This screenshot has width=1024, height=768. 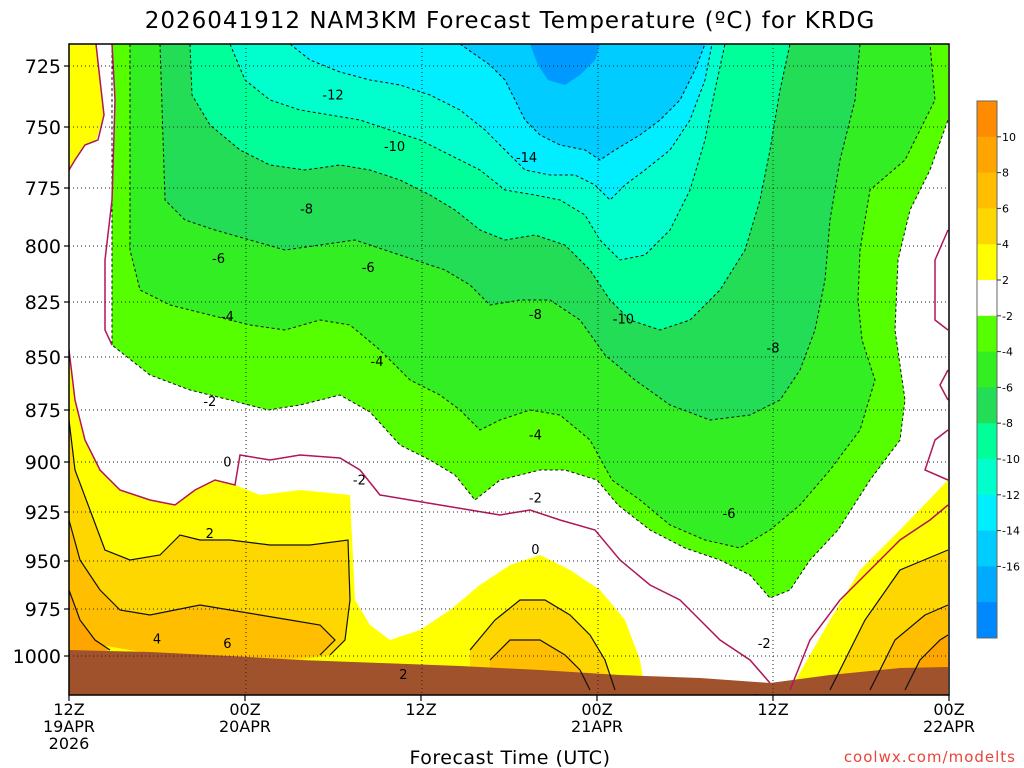 I want to click on ground-surface, so click(x=508, y=672).